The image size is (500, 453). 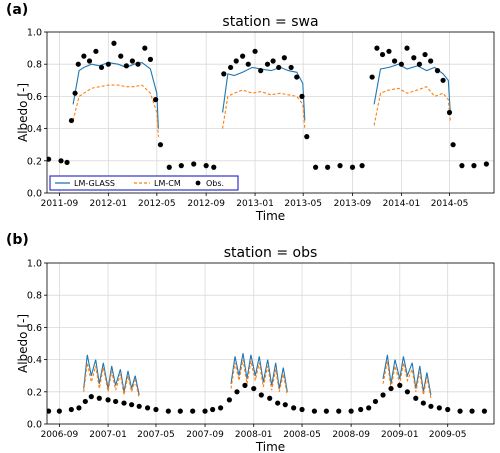 I want to click on x-tick-label: 2013-09, so click(x=353, y=204).